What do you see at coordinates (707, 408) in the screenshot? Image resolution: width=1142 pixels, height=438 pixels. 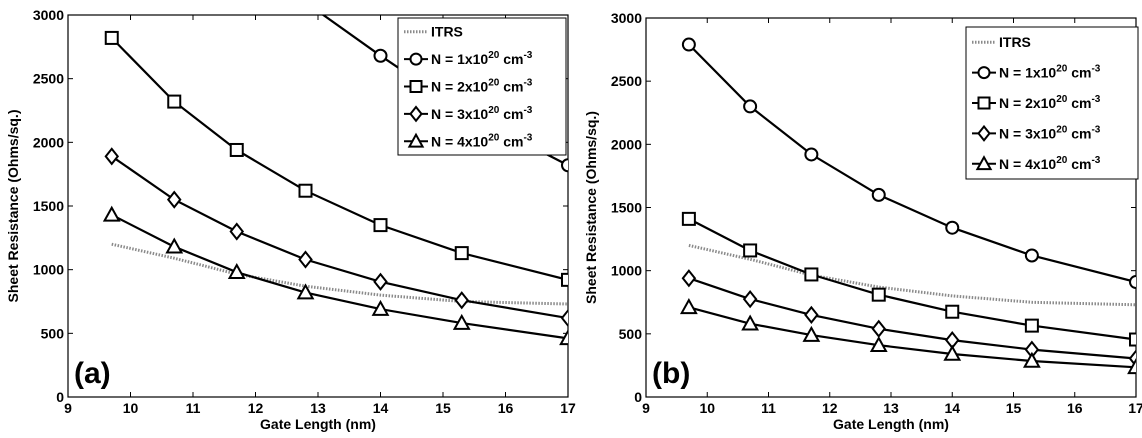 I see `x-tick-label: 10` at bounding box center [707, 408].